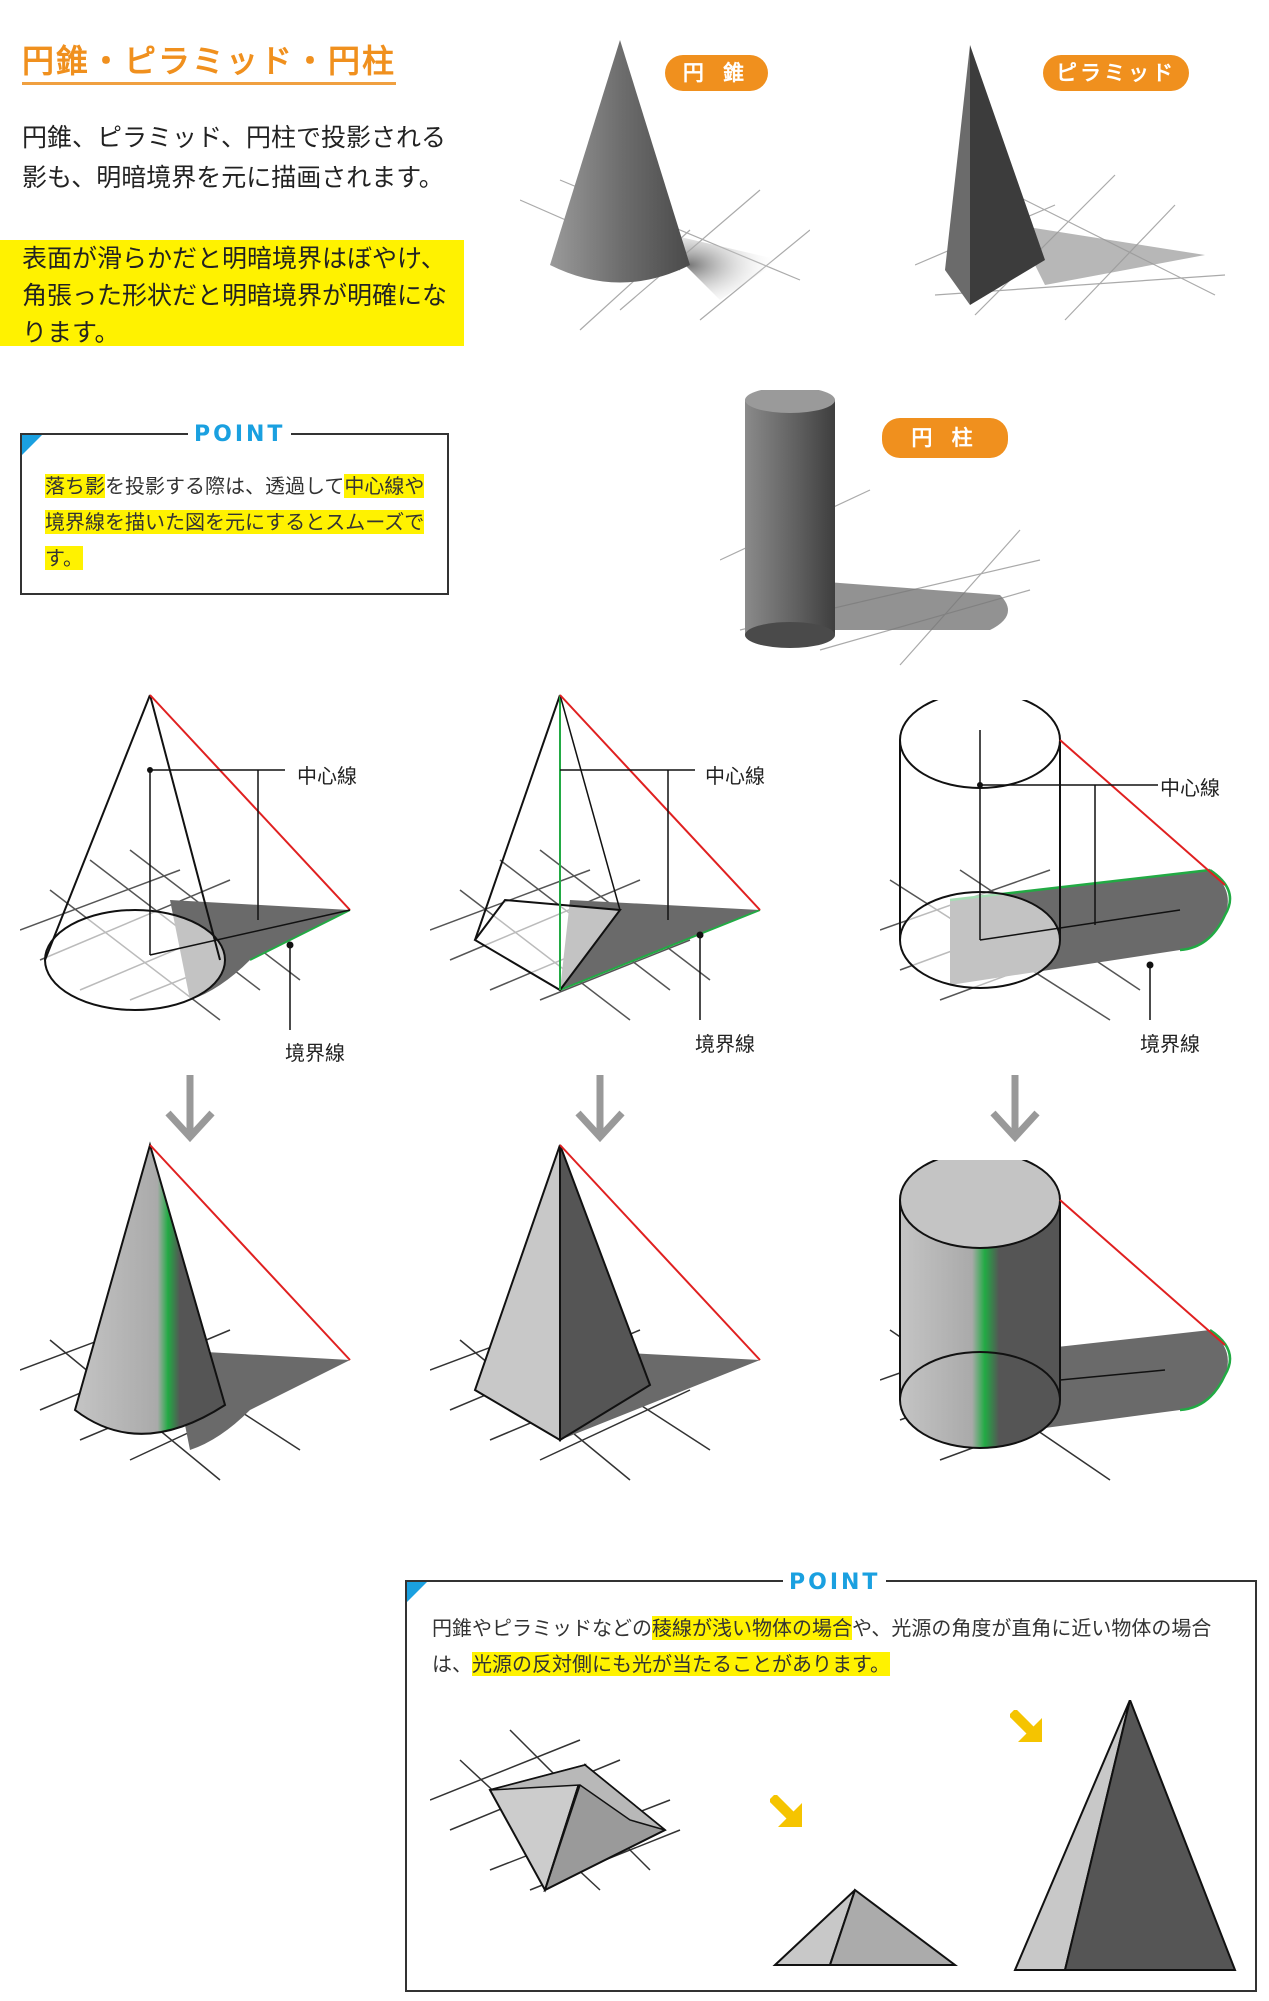 The height and width of the screenshot is (2001, 1269). I want to click on cone-shaded, so click(185, 1311).